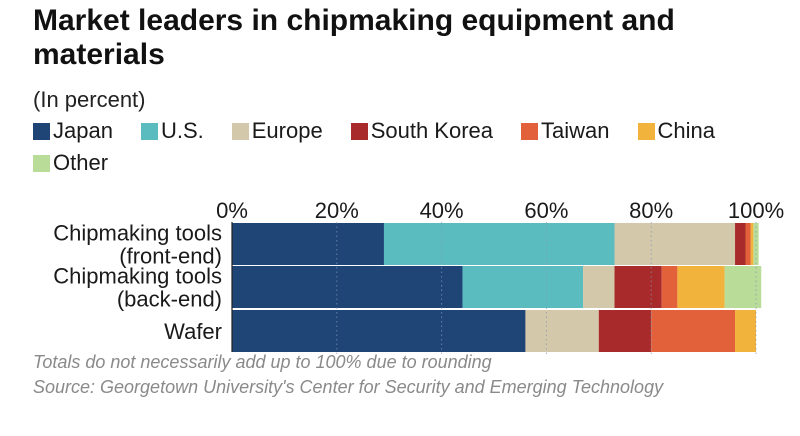 This screenshot has height=436, width=800. Describe the element at coordinates (651, 210) in the screenshot. I see `x-tick-label: 80%` at that location.